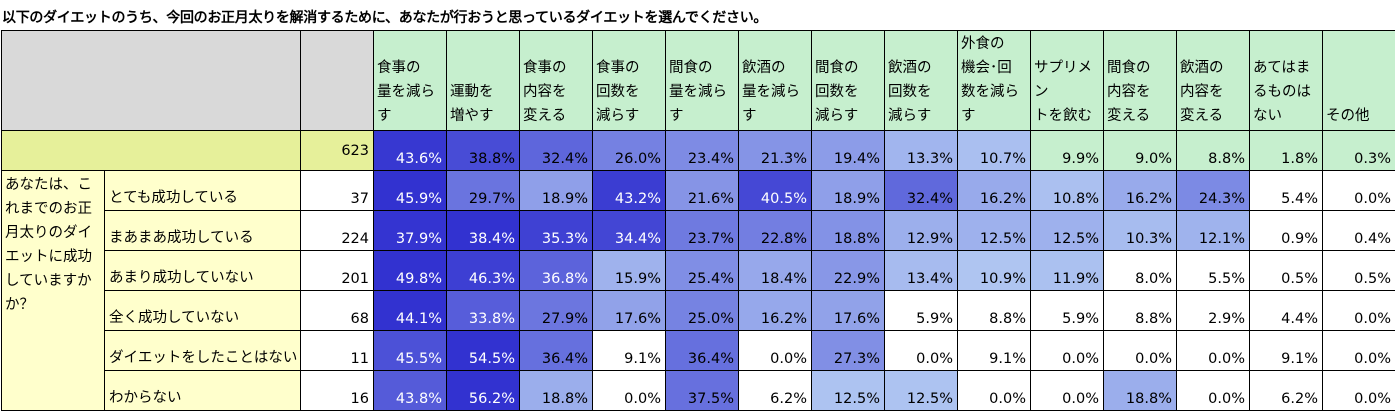 Image resolution: width=1395 pixels, height=412 pixels. I want to click on total-value-cell: 32.4%, so click(556, 150).